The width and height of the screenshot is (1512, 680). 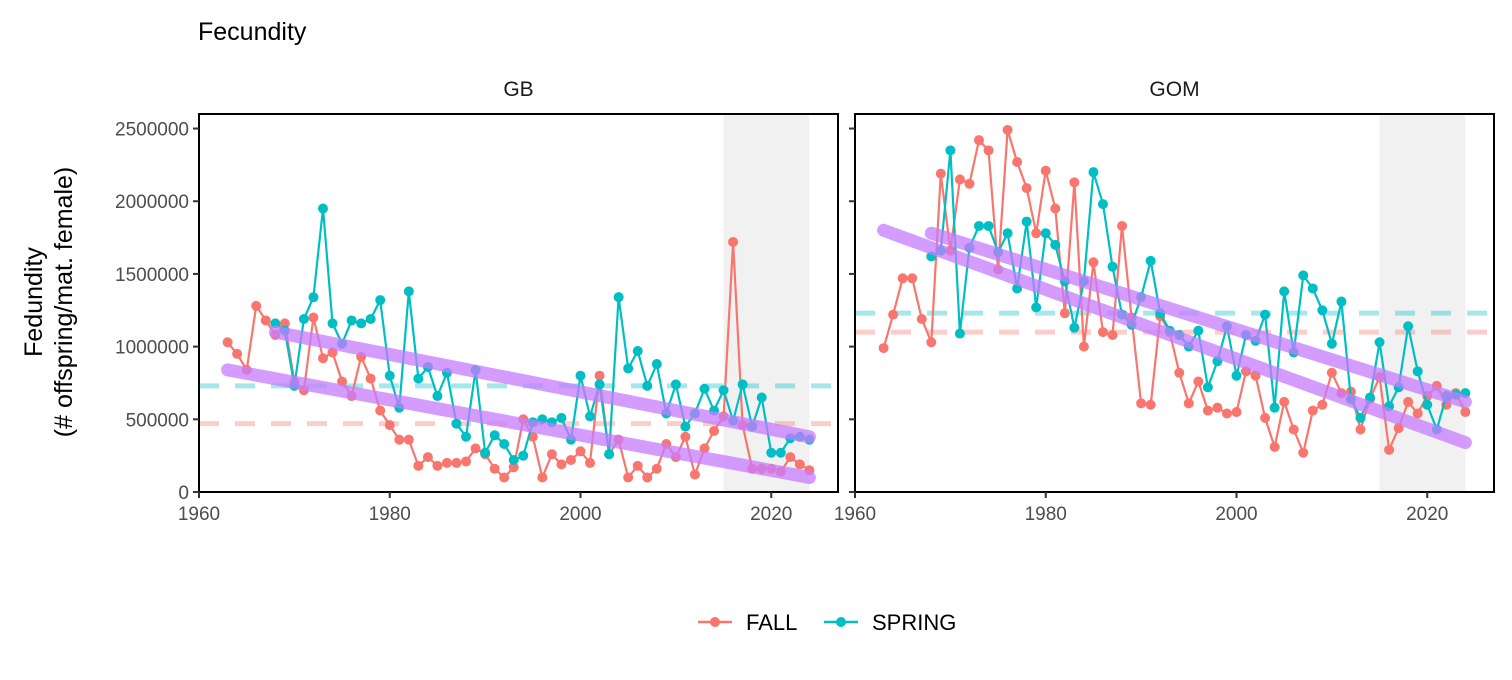 What do you see at coordinates (518, 89) in the screenshot?
I see `strip-label: GB` at bounding box center [518, 89].